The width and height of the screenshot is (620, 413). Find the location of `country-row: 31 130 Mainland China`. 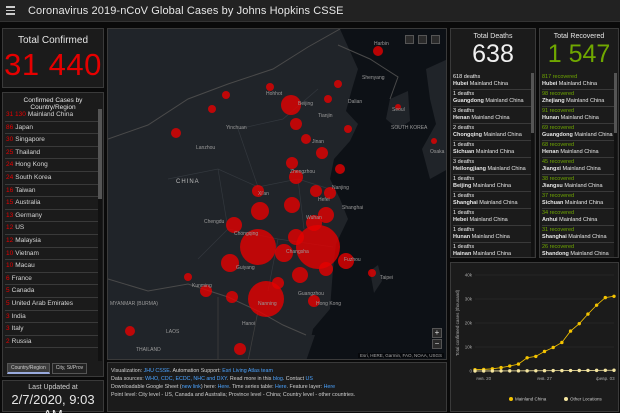

country-row: 31 130 Mainland China is located at coordinates (52, 115).